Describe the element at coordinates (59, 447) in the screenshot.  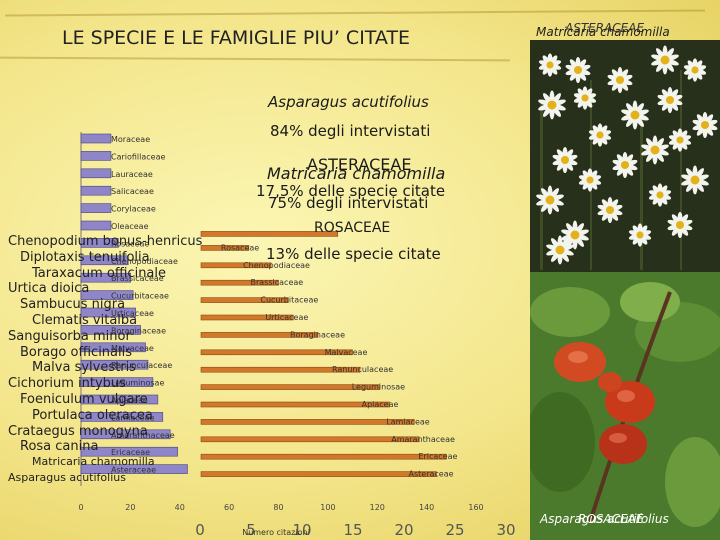
I see `species-label: Rosa canina` at that location.